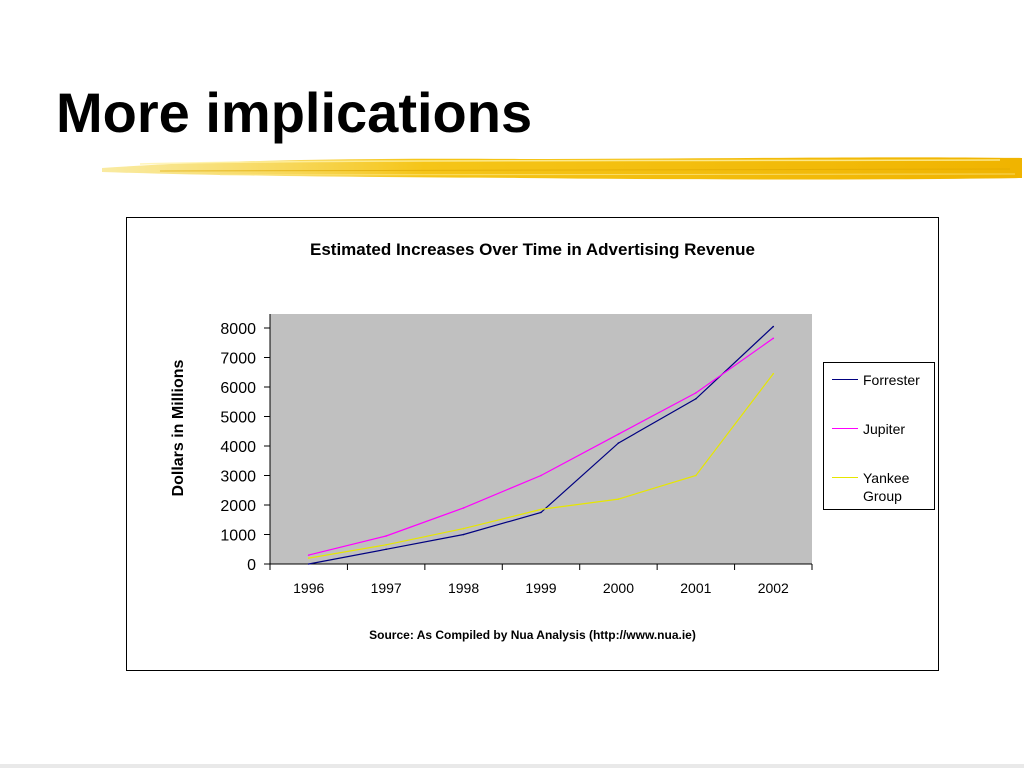 Image resolution: width=1024 pixels, height=768 pixels. Describe the element at coordinates (178, 428) in the screenshot. I see `y-axis-label: Dollars in Millions` at that location.